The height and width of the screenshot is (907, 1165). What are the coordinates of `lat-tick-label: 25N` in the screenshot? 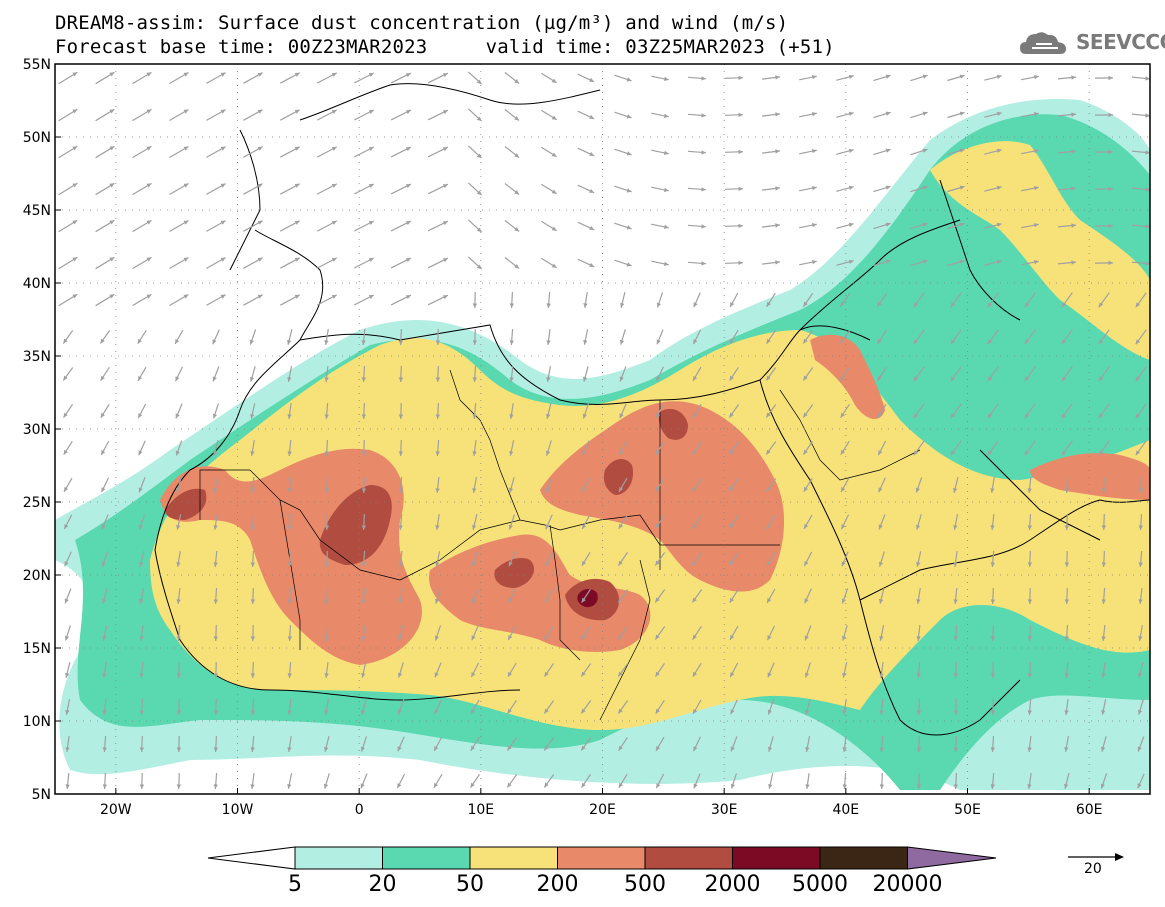 It's located at (37, 503).